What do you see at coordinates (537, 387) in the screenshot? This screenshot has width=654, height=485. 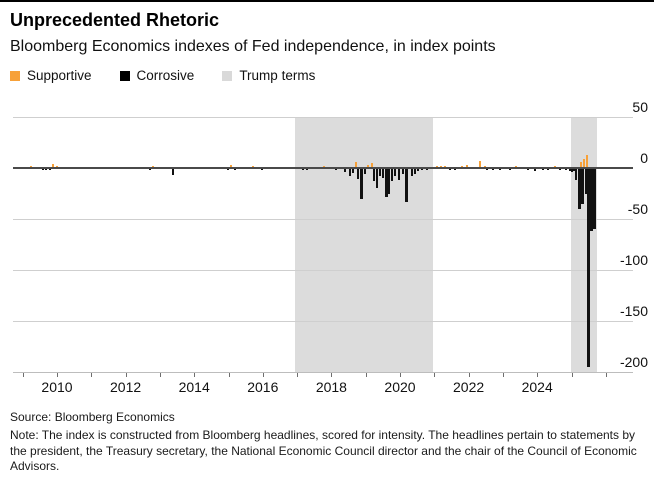 I see `x-axis-label-2024: 2024` at bounding box center [537, 387].